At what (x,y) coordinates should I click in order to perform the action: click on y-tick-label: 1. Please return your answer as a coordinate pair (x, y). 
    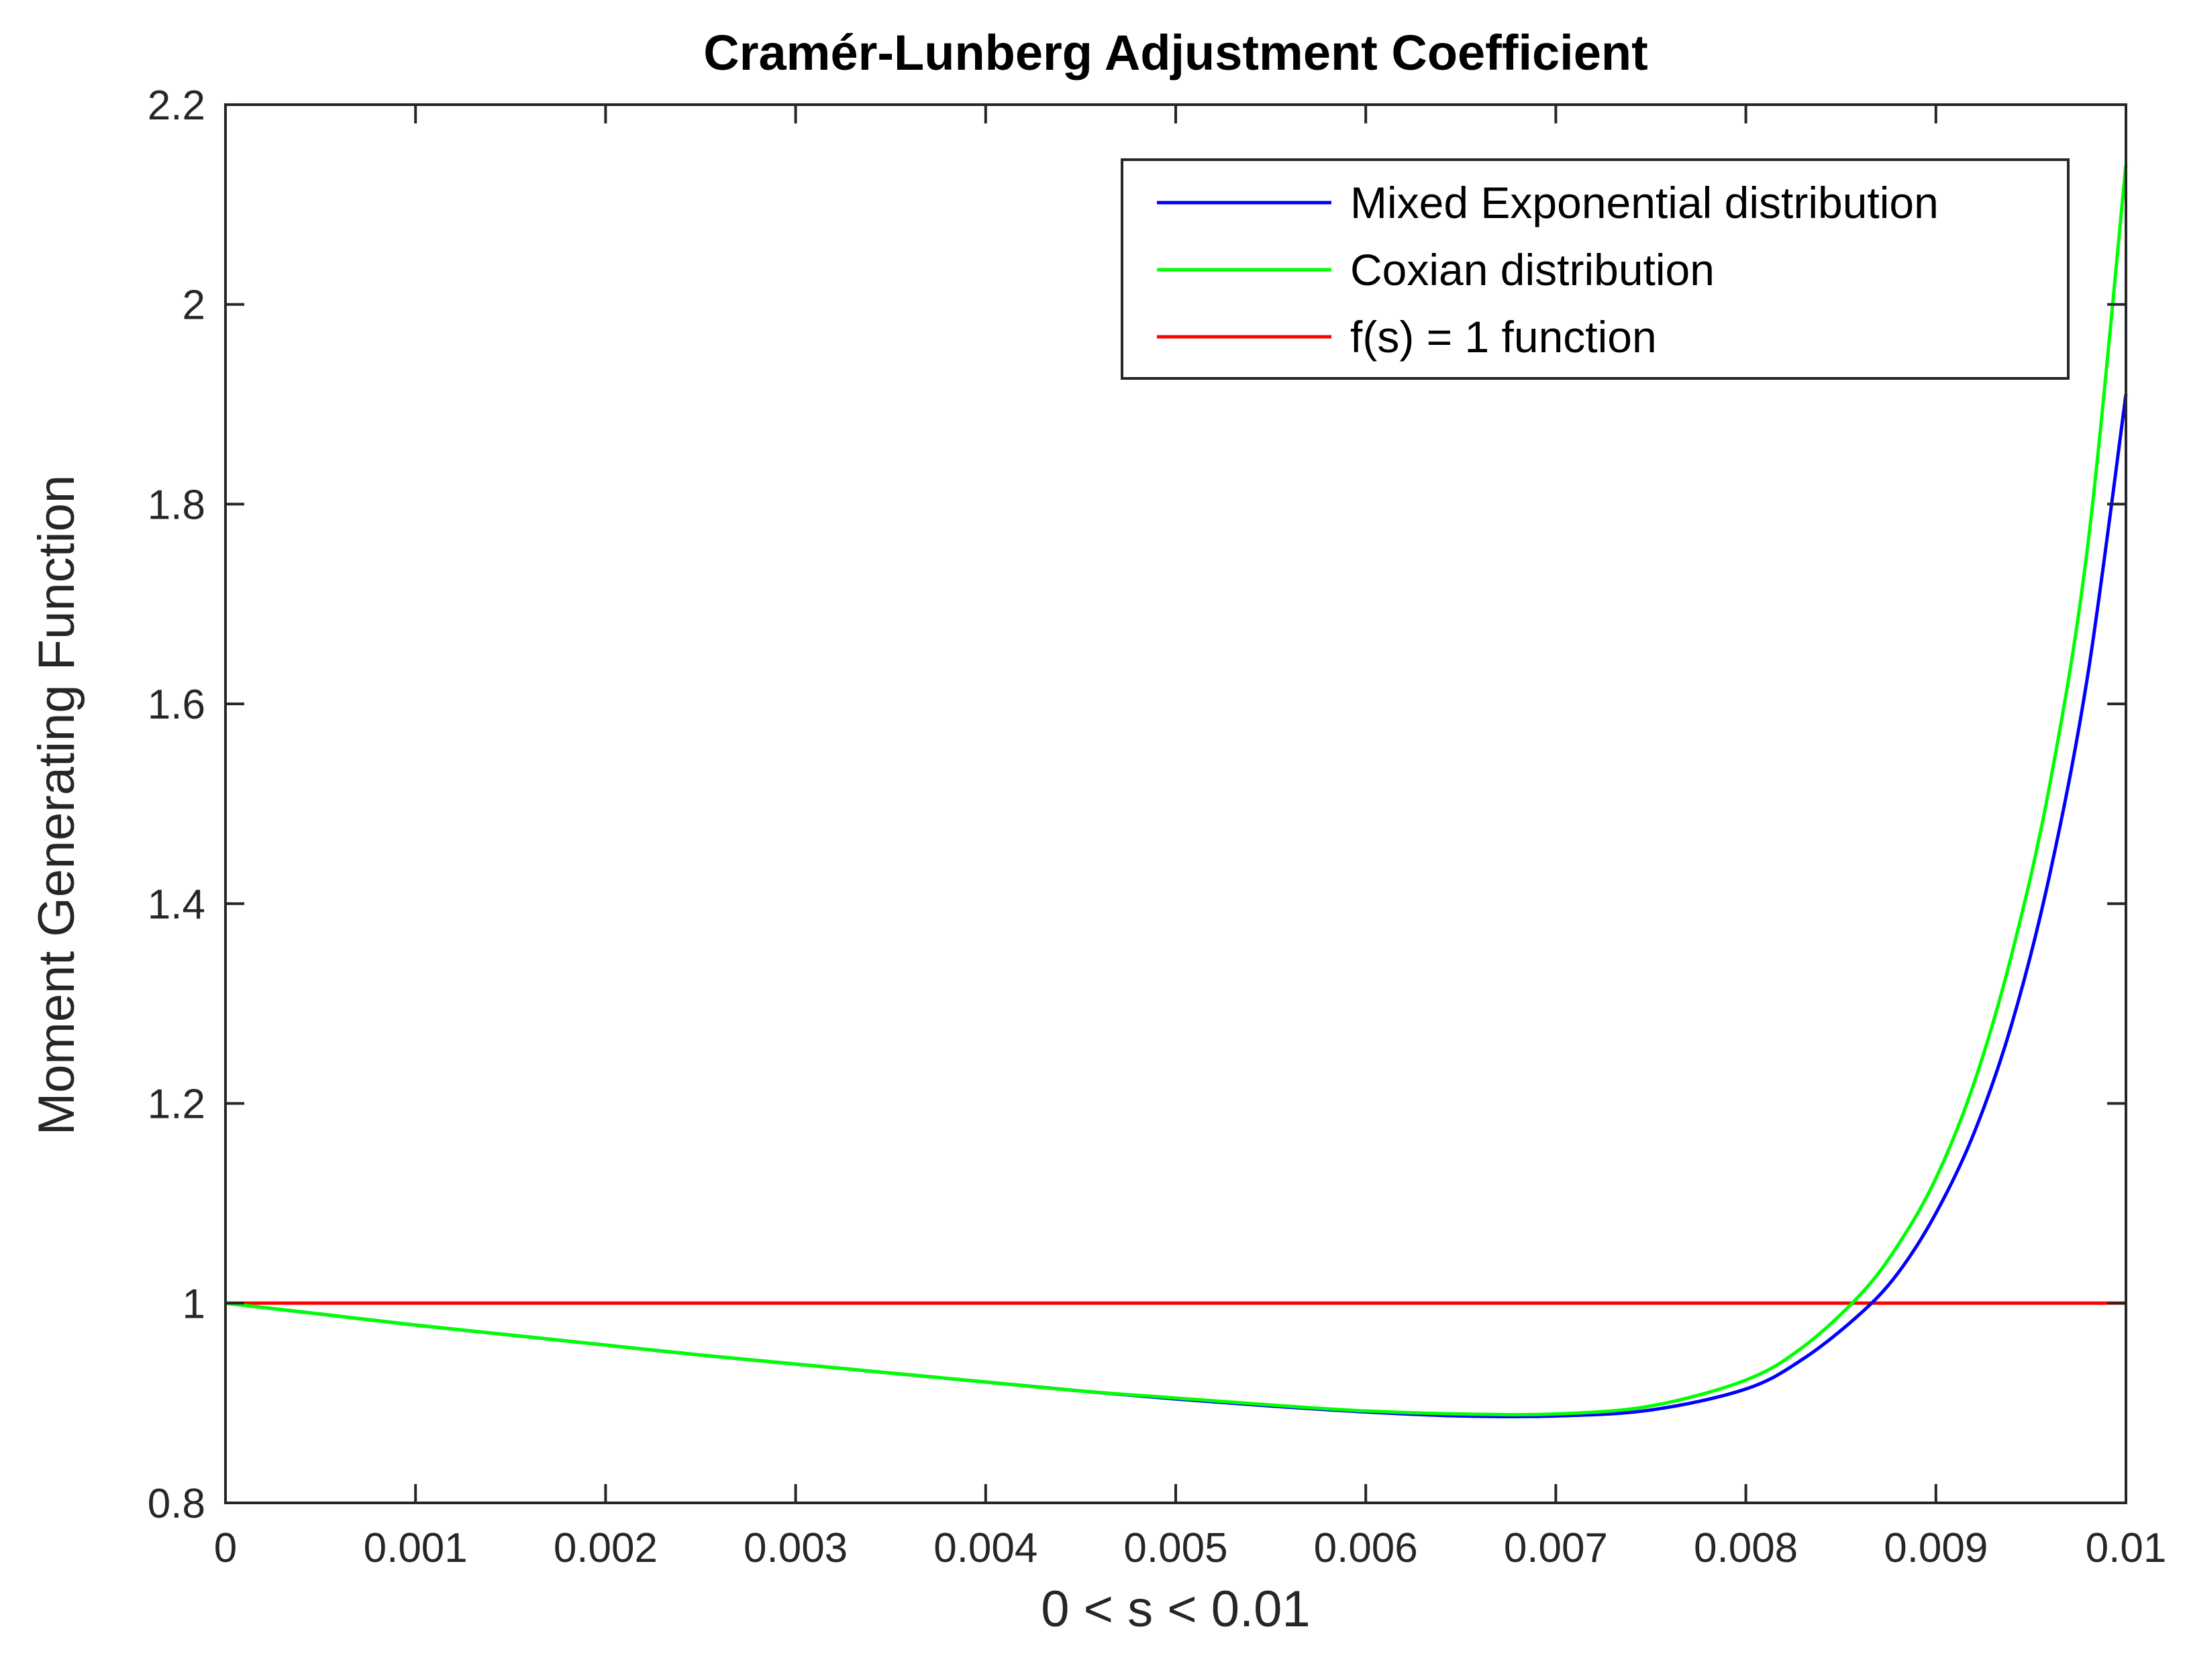
    Looking at the image, I should click on (194, 1304).